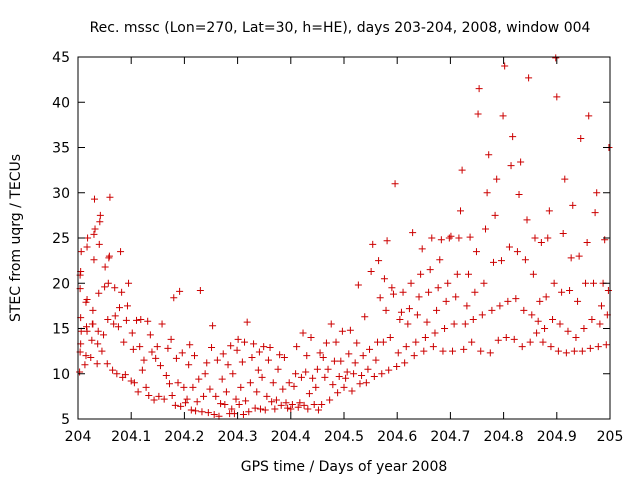 The width and height of the screenshot is (640, 480). Describe the element at coordinates (238, 437) in the screenshot. I see `x-tick-label: 204.3` at that location.